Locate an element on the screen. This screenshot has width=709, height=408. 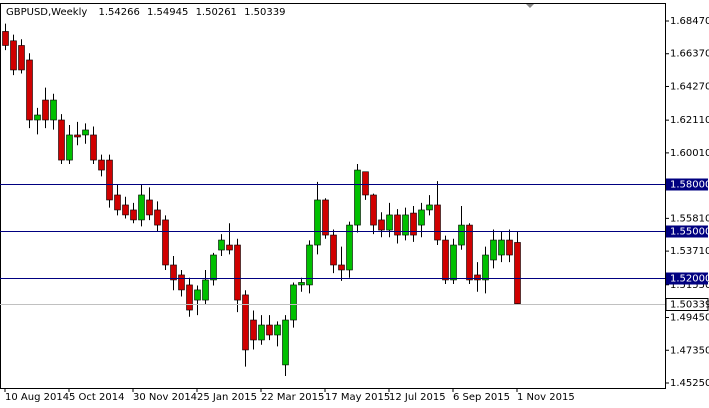
y-tick-label: 1.66370 is located at coordinates (689, 54).